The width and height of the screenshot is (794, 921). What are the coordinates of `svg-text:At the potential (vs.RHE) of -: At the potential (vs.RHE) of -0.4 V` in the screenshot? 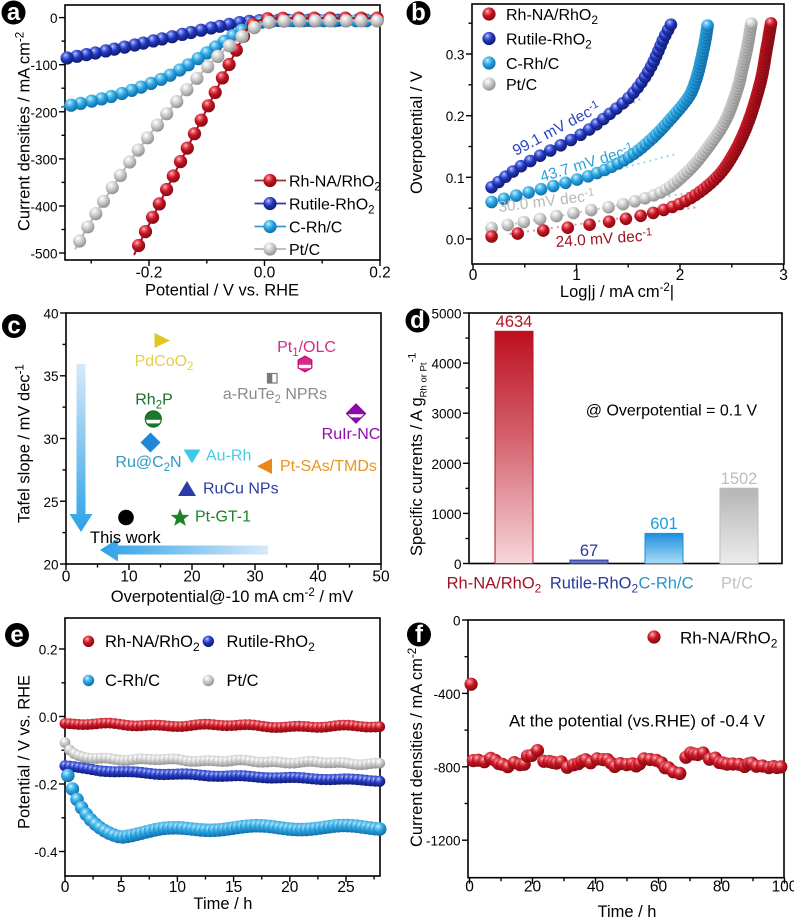 It's located at (637, 721).